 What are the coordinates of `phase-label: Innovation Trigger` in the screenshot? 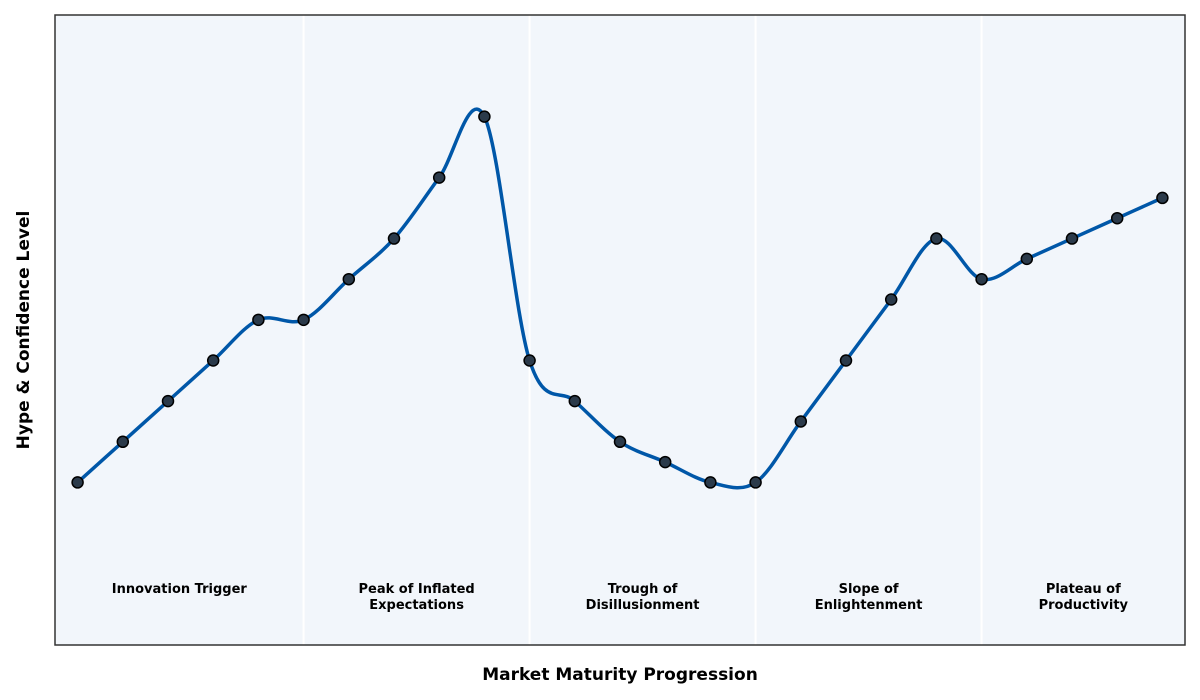 It's located at (179, 589).